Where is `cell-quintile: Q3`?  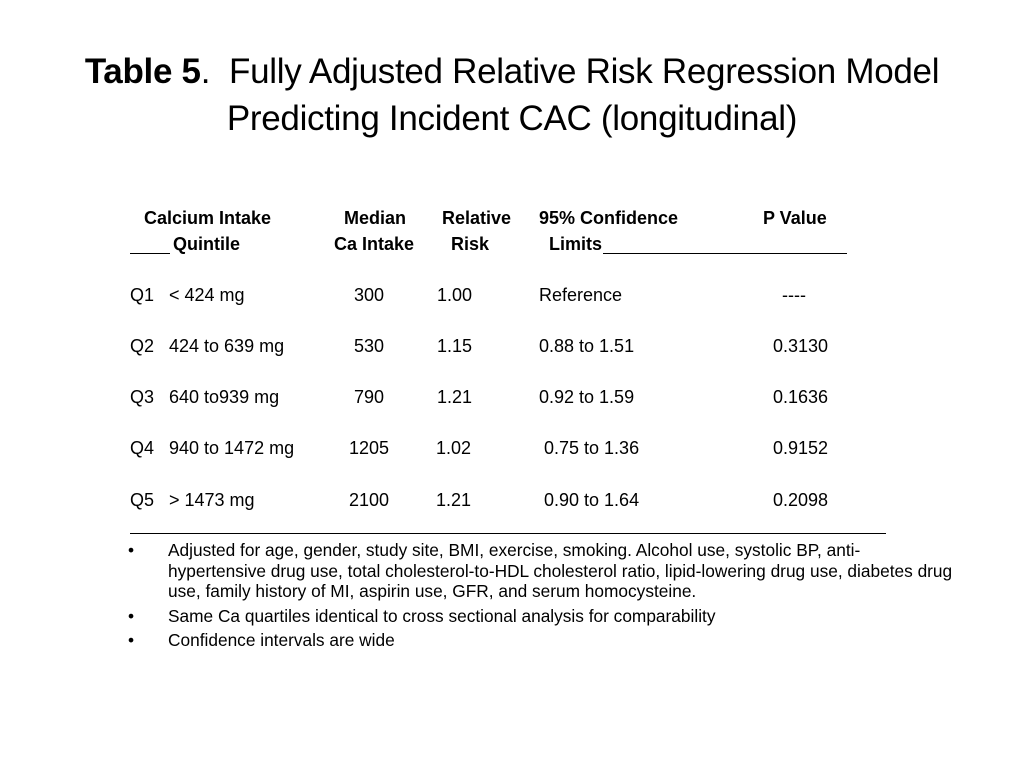
cell-quintile: Q3 is located at coordinates (142, 397).